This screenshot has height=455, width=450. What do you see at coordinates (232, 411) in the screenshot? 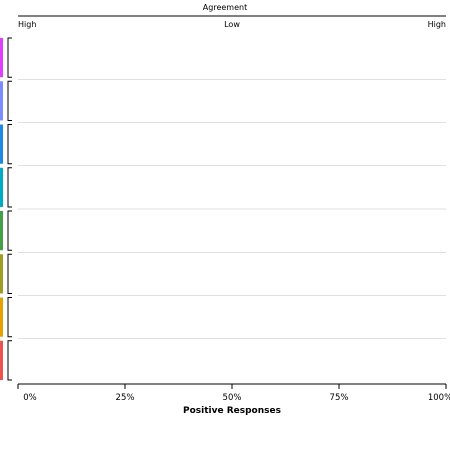
I see `x-axis-title: Positive Responses` at bounding box center [232, 411].